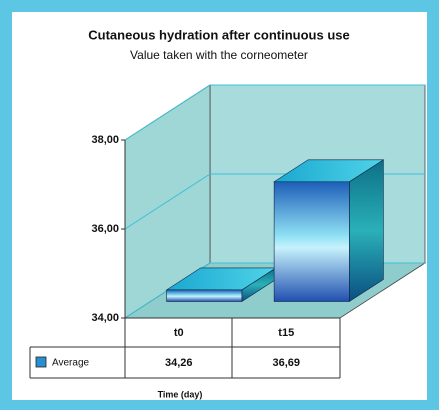  What do you see at coordinates (286, 363) in the screenshot?
I see `table-value: 36,69` at bounding box center [286, 363].